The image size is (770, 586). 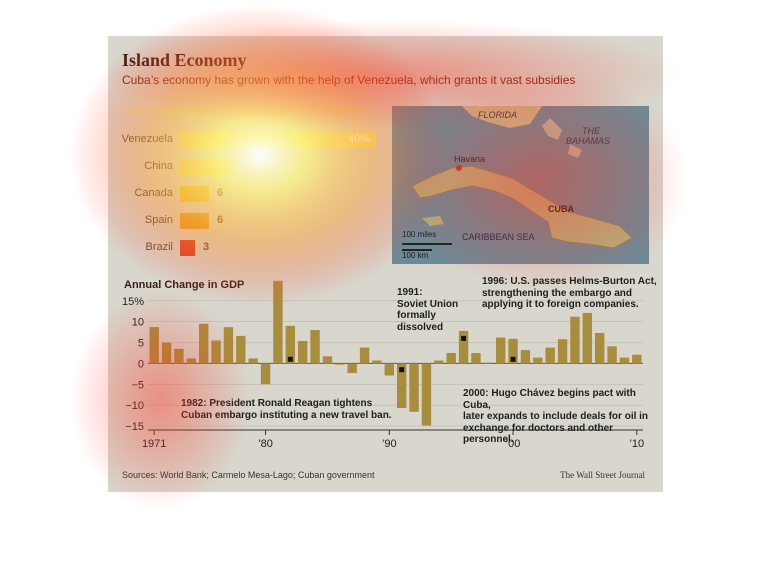 What do you see at coordinates (133, 302) in the screenshot?
I see `y-tick-label: 15%` at bounding box center [133, 302].